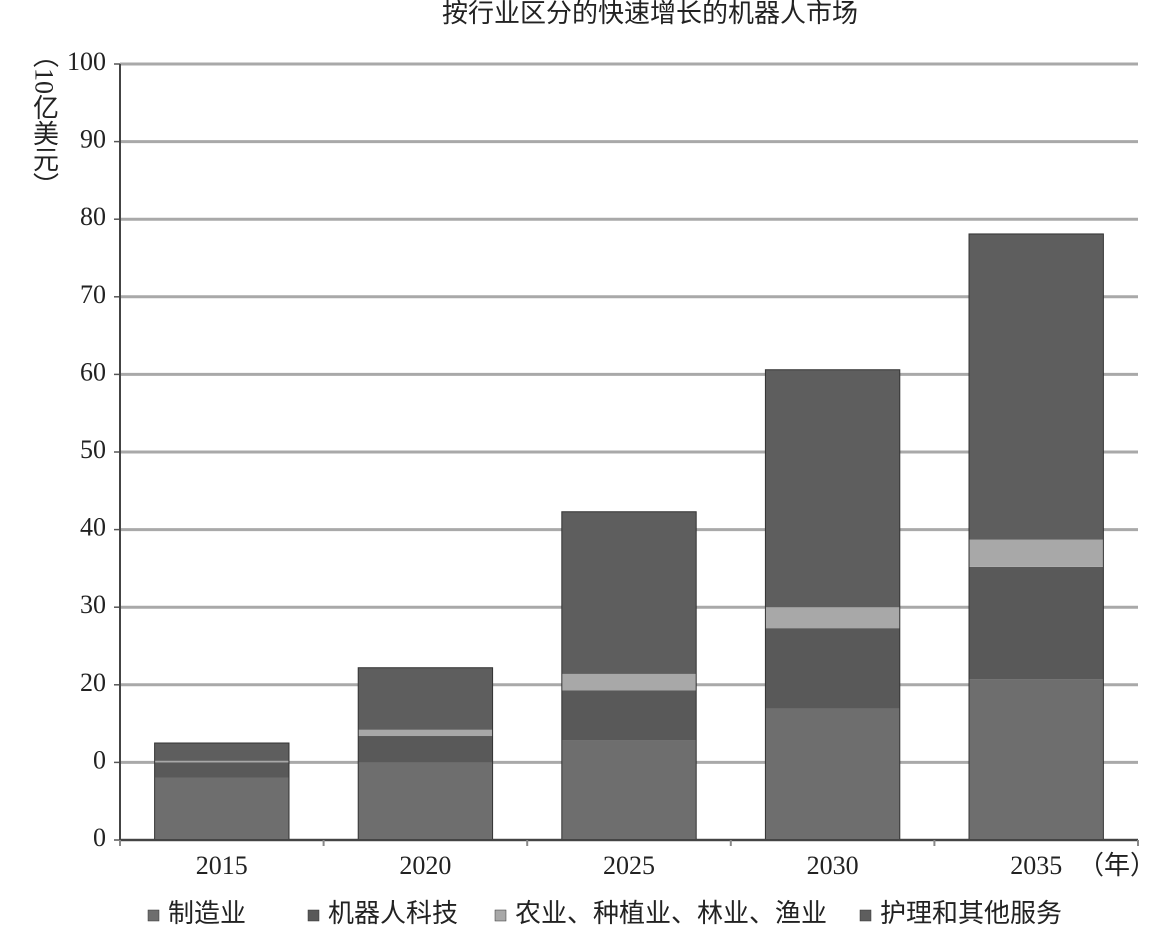 This screenshot has width=1174, height=936. I want to click on y-tick-label: 70, so click(93, 294).